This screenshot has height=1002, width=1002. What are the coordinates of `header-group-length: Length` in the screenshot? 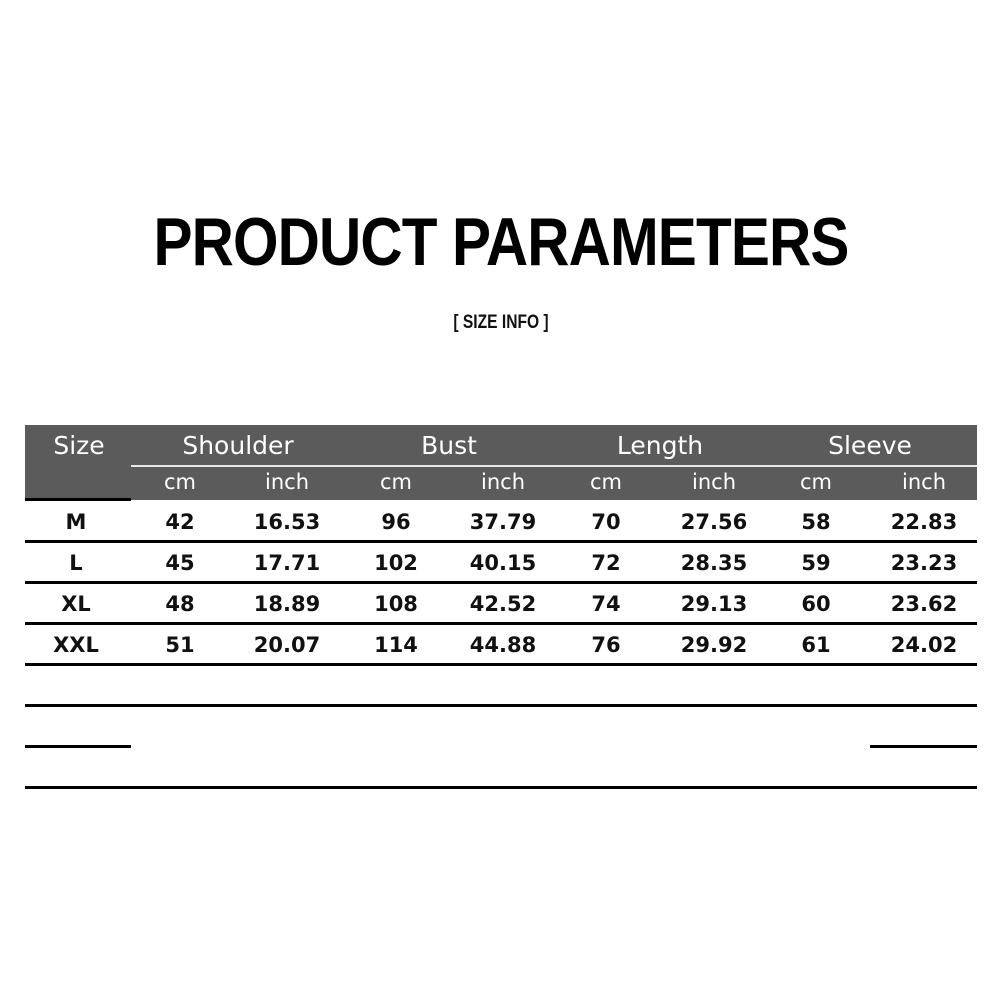 It's located at (660, 445).